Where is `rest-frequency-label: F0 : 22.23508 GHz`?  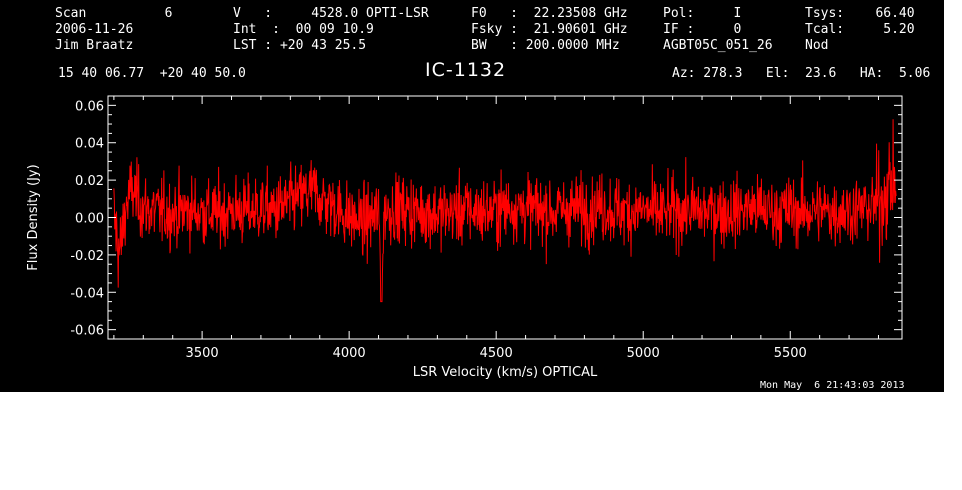
rest-frequency-label: F0 : 22.23508 GHz is located at coordinates (549, 13).